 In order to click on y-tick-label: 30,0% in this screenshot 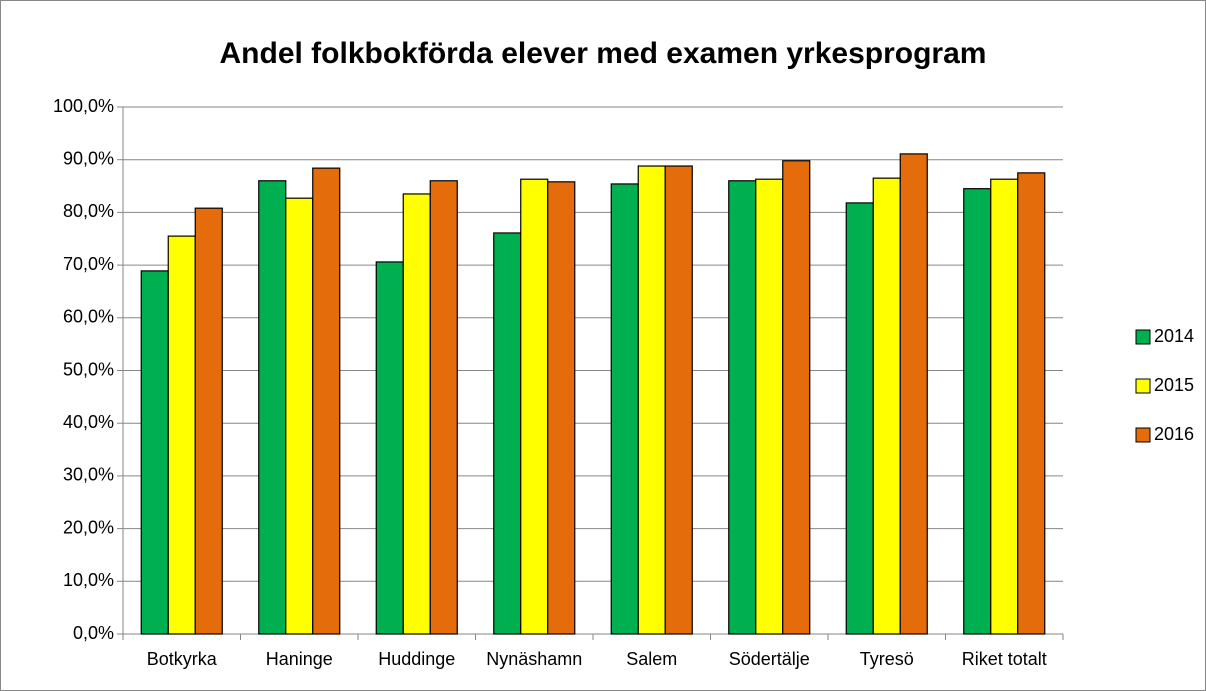, I will do `click(88, 475)`.